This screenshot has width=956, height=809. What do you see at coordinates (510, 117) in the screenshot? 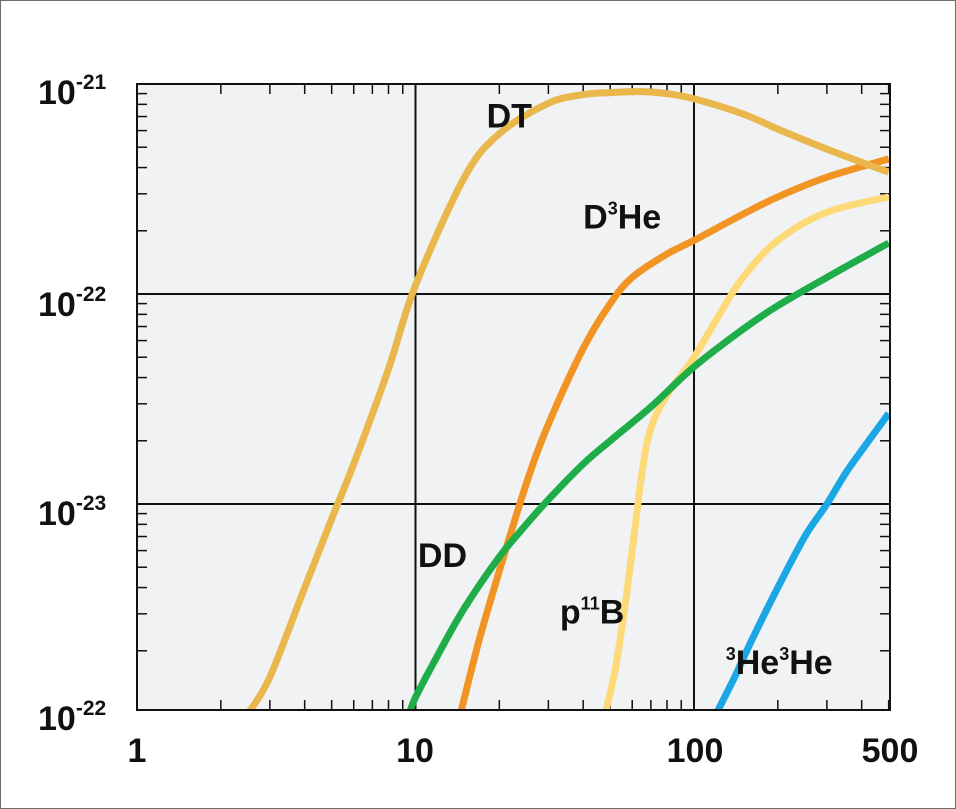
I see `series-label-dt: DT` at bounding box center [510, 117].